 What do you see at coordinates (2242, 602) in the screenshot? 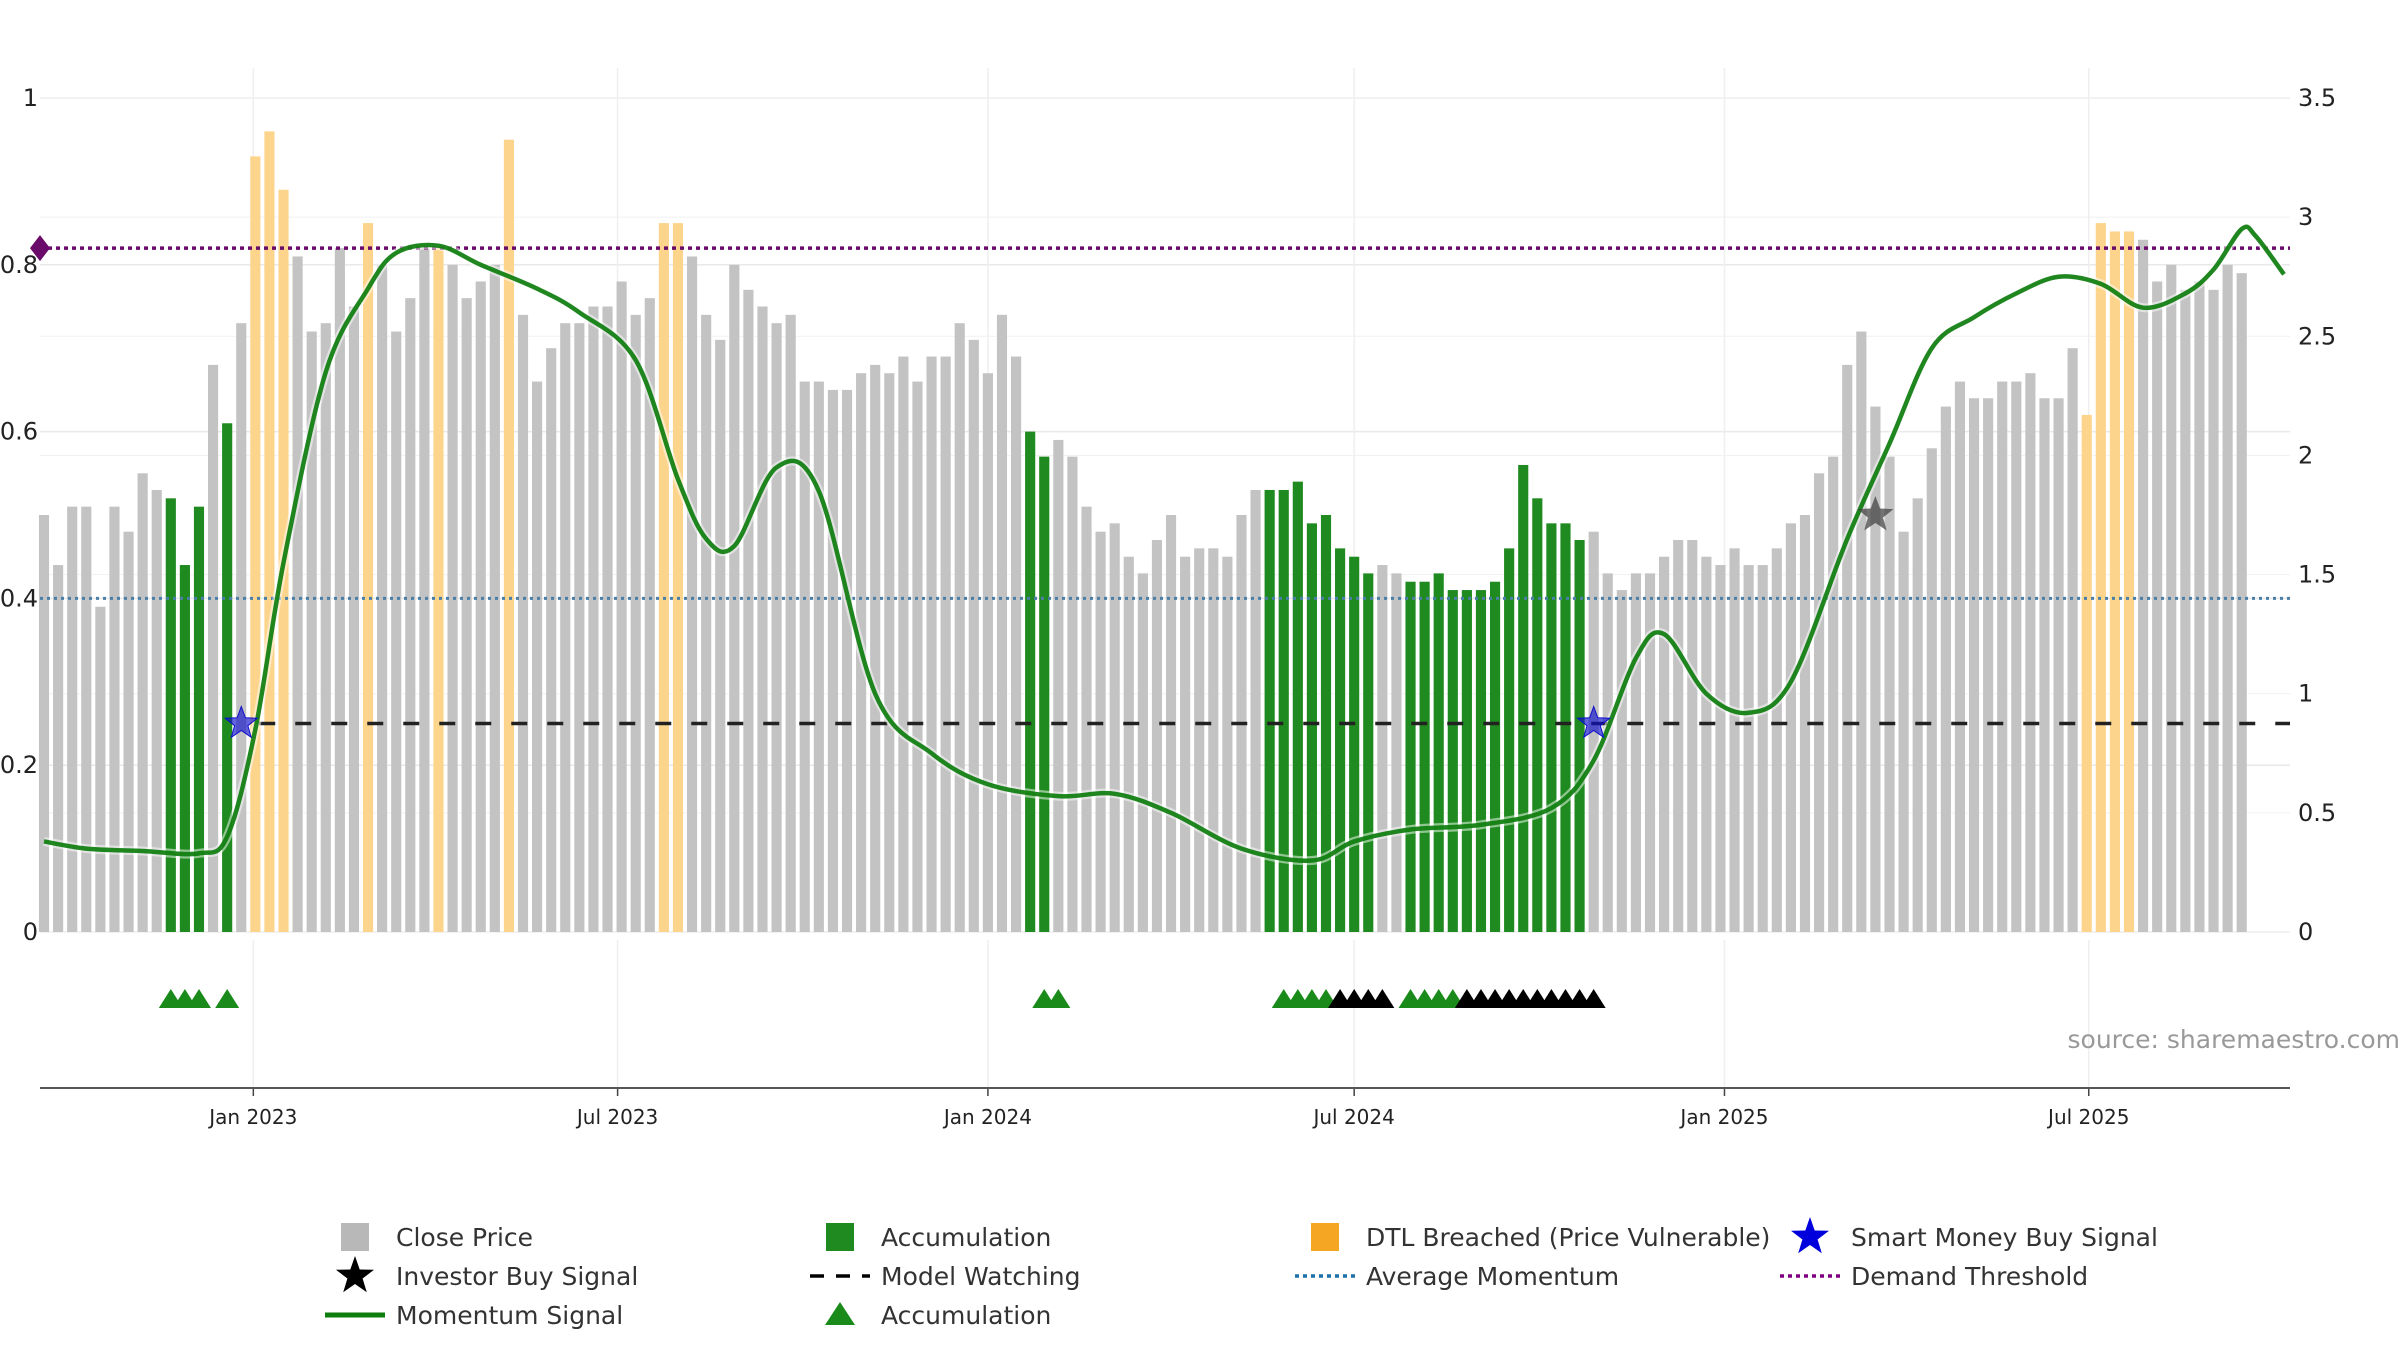
I see `bar-undefined` at bounding box center [2242, 602].